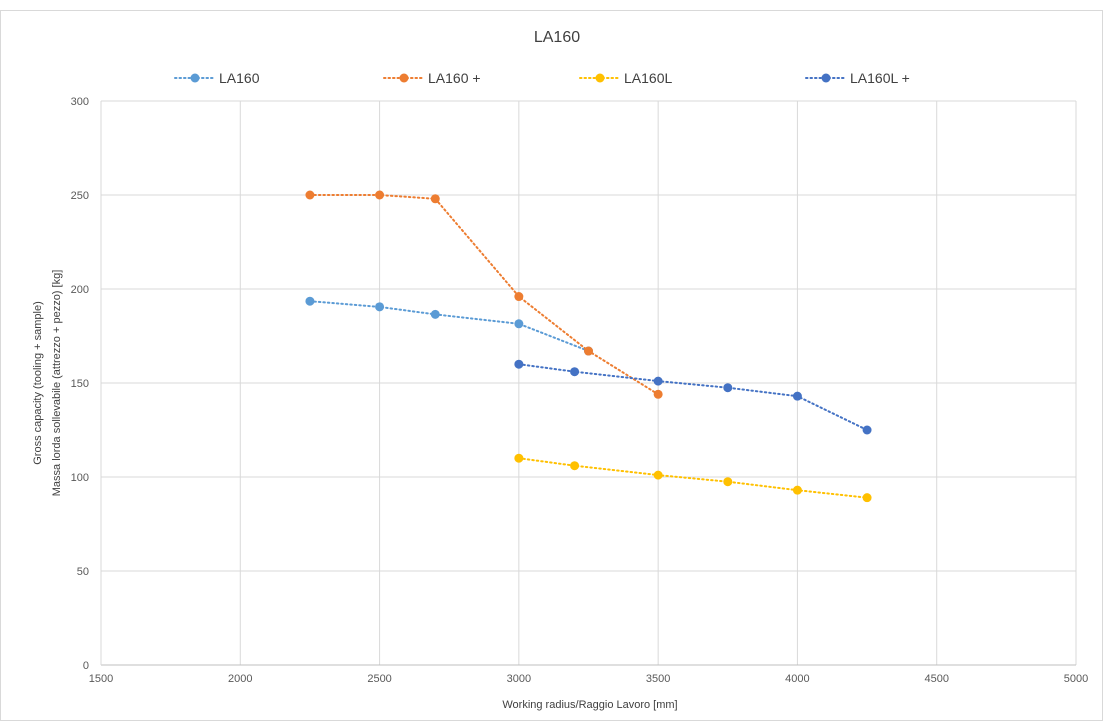 Image resolution: width=1104 pixels, height=722 pixels. I want to click on legend-label: LA160L, so click(648, 78).